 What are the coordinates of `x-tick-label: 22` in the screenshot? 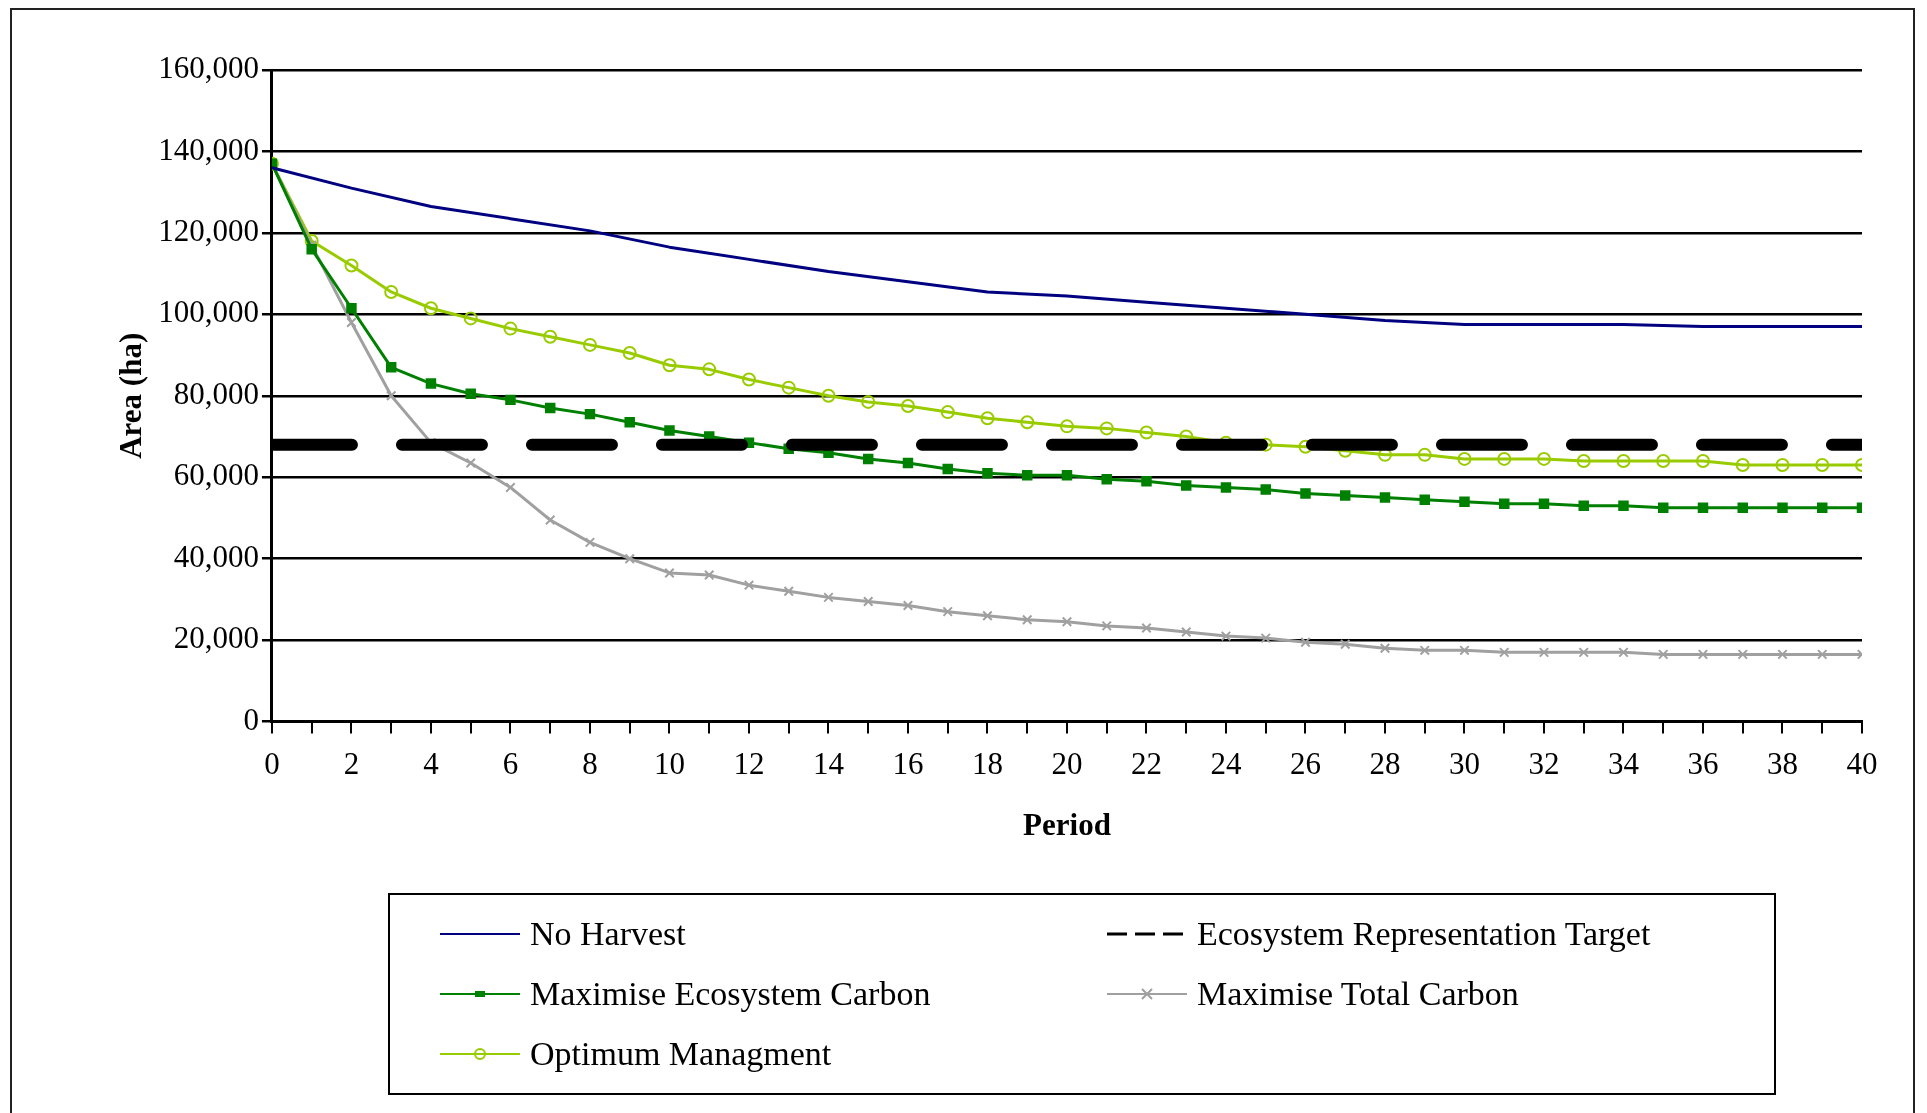 It's located at (1146, 764).